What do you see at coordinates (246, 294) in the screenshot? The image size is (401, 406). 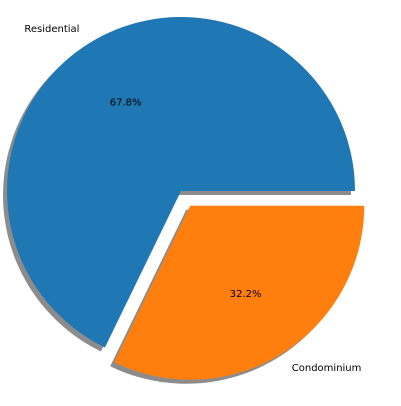 I see `pie-pct-label-condominium: 32.2%` at bounding box center [246, 294].